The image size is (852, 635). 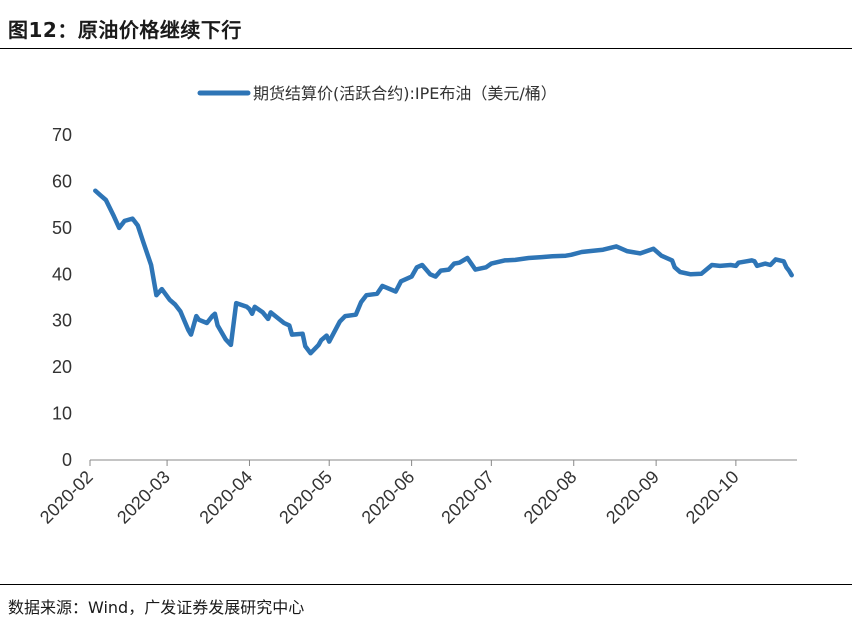 What do you see at coordinates (125, 30) in the screenshot?
I see `figure-title: 图12：原油价格继续下行` at bounding box center [125, 30].